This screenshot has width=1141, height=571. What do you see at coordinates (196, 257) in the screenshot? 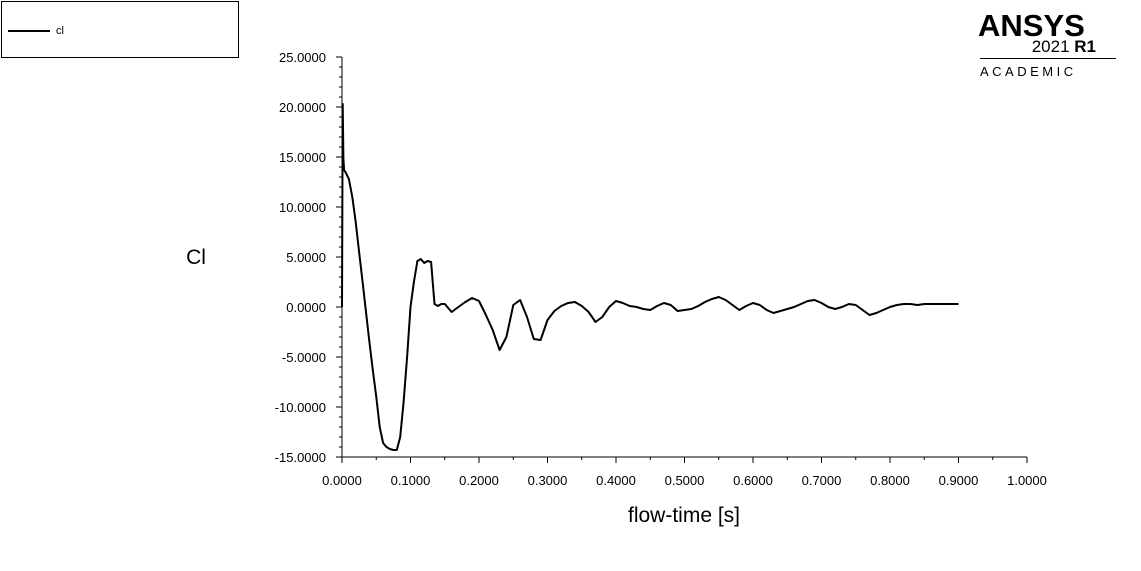
I see `y-axis-label: Cl` at bounding box center [196, 257].